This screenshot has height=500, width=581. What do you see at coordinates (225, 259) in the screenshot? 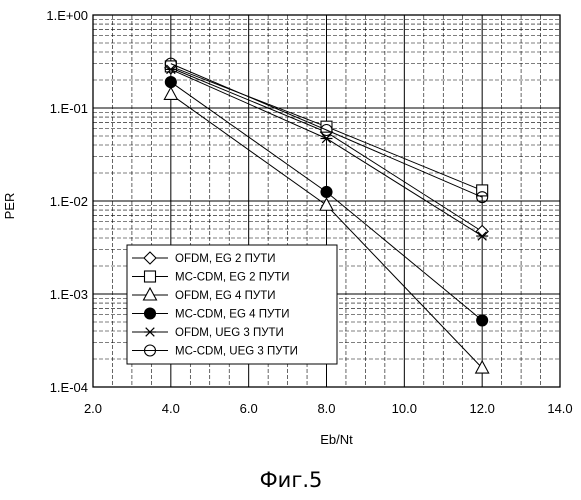
I see `legend-label: OFDM, EG 2 ПУТИ` at bounding box center [225, 259].